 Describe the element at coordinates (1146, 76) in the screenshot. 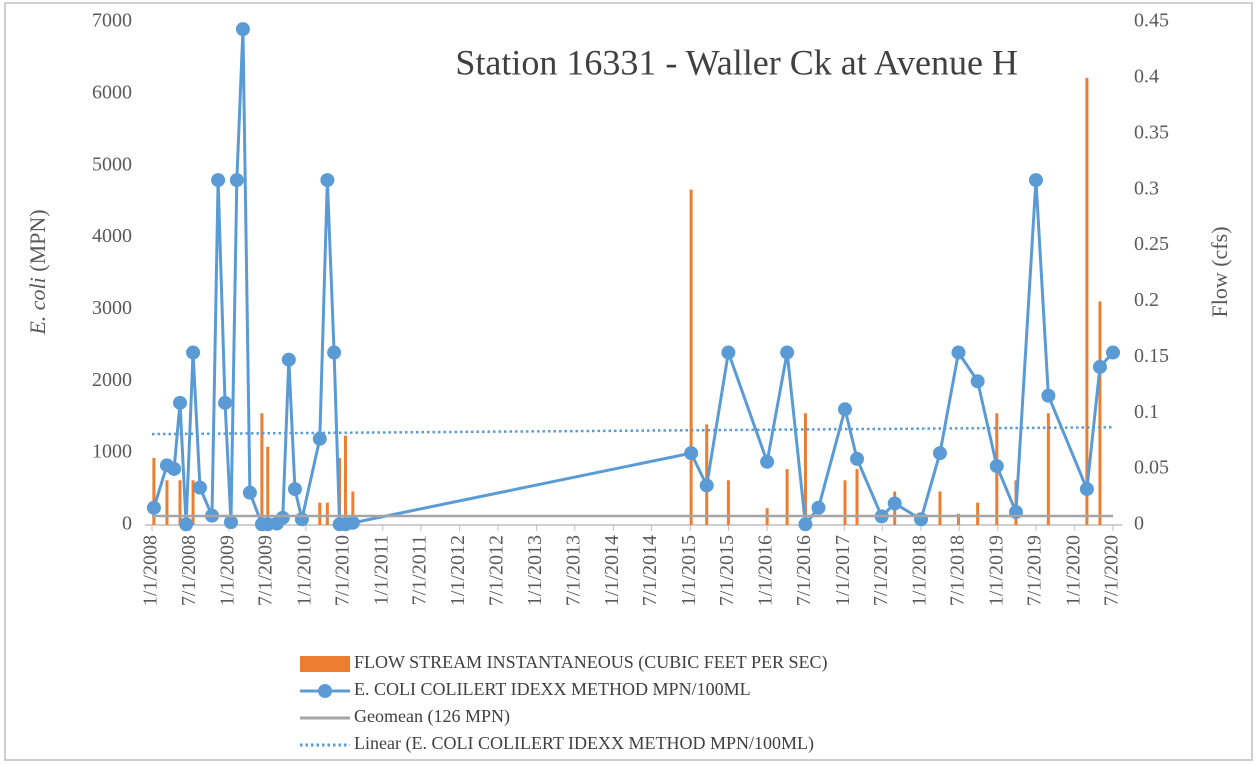

I see `y2-tick-label: 0.4` at that location.